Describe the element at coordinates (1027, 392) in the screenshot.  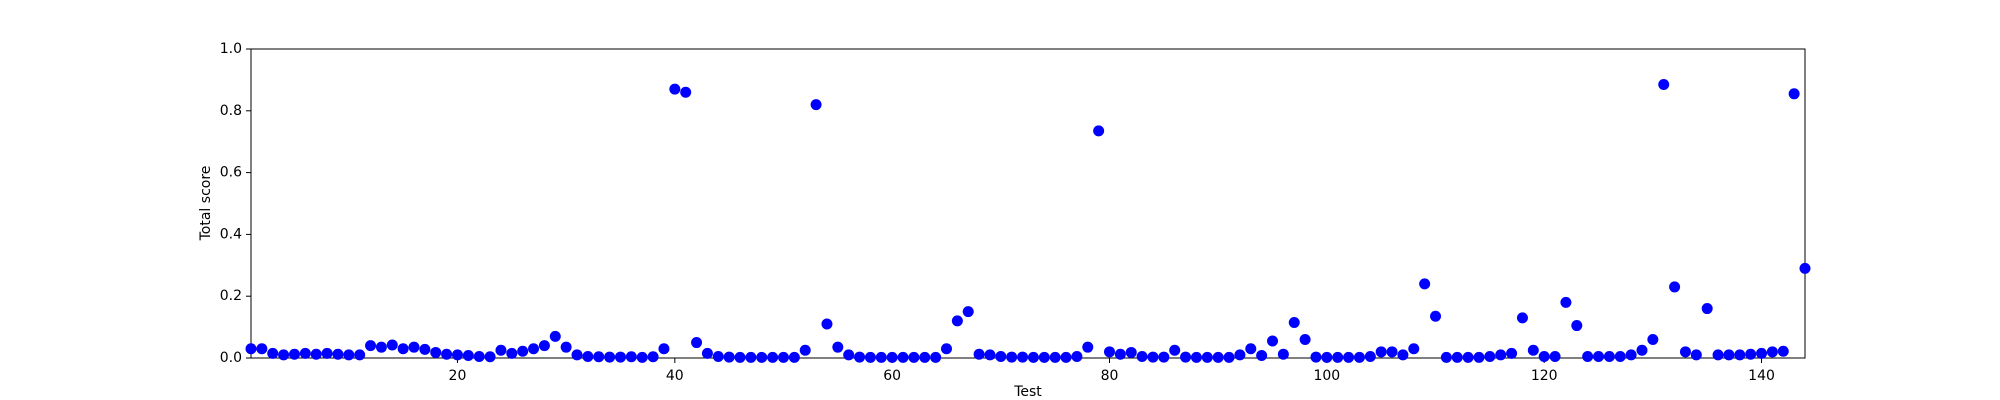
I see `x-axis-label: Test` at that location.